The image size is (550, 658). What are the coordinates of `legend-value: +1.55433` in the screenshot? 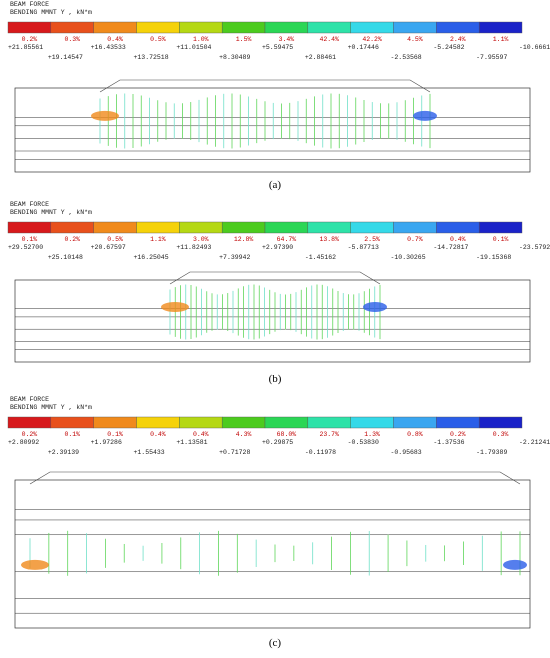 It's located at (149, 452).